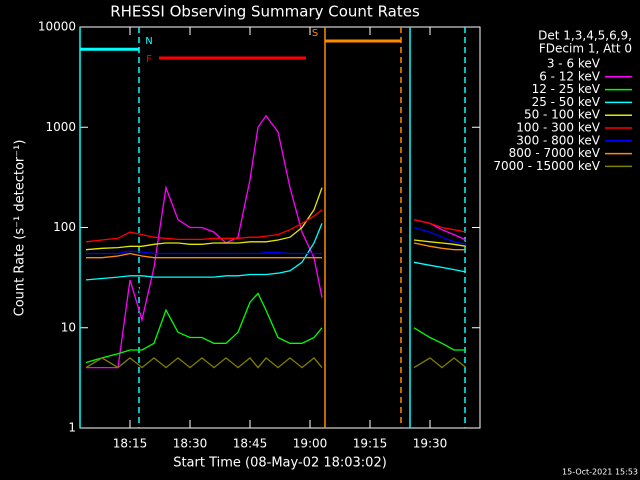 The width and height of the screenshot is (640, 480). I want to click on x-tick-label: 19:30, so click(430, 444).